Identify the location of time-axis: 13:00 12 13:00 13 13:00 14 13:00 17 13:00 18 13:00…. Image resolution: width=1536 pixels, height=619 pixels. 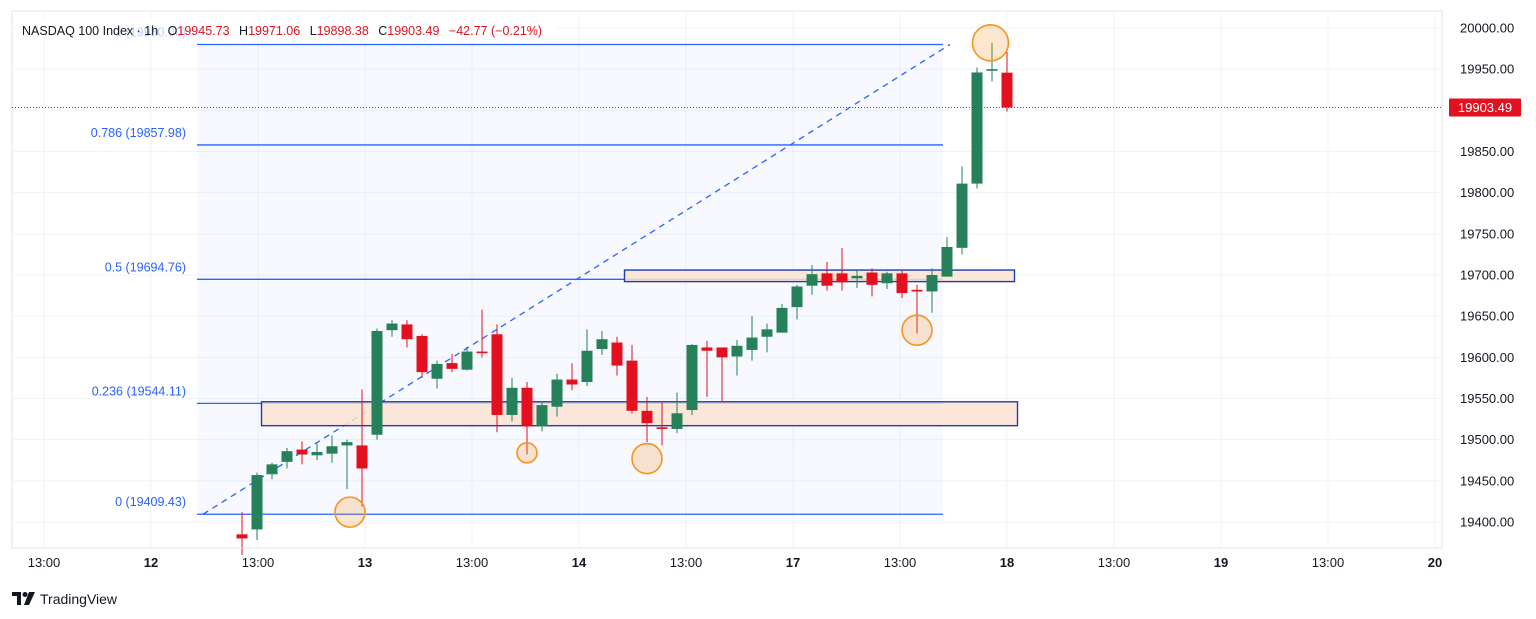
(735, 562).